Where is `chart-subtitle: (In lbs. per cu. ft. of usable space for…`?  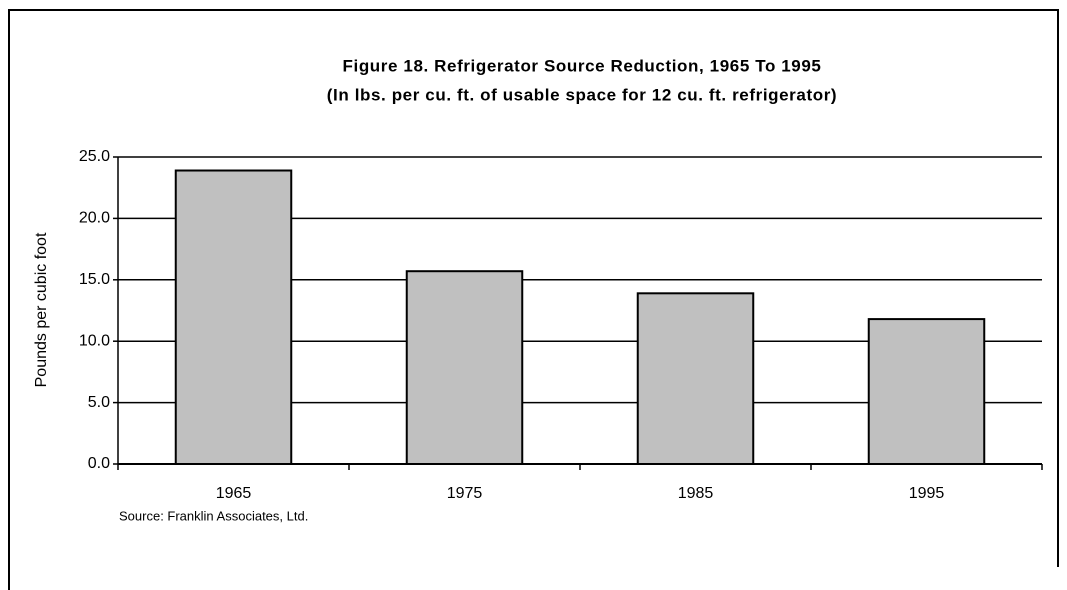 chart-subtitle: (In lbs. per cu. ft. of usable space for… is located at coordinates (582, 94).